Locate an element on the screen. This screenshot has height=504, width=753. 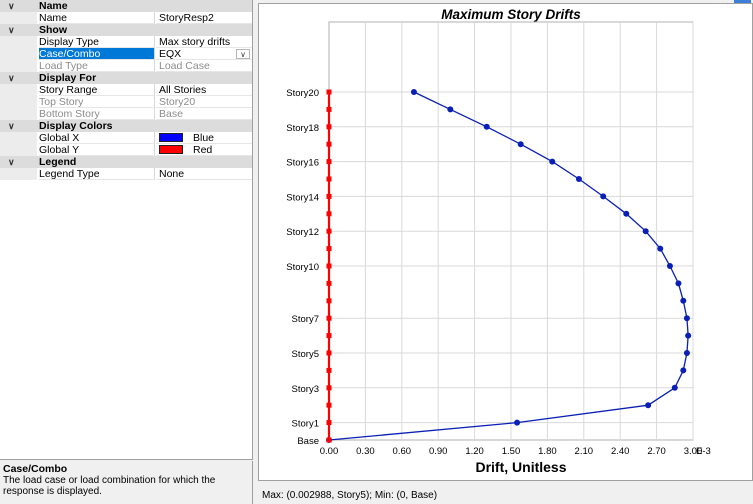
y-tick-label: Story20 is located at coordinates (302, 93).